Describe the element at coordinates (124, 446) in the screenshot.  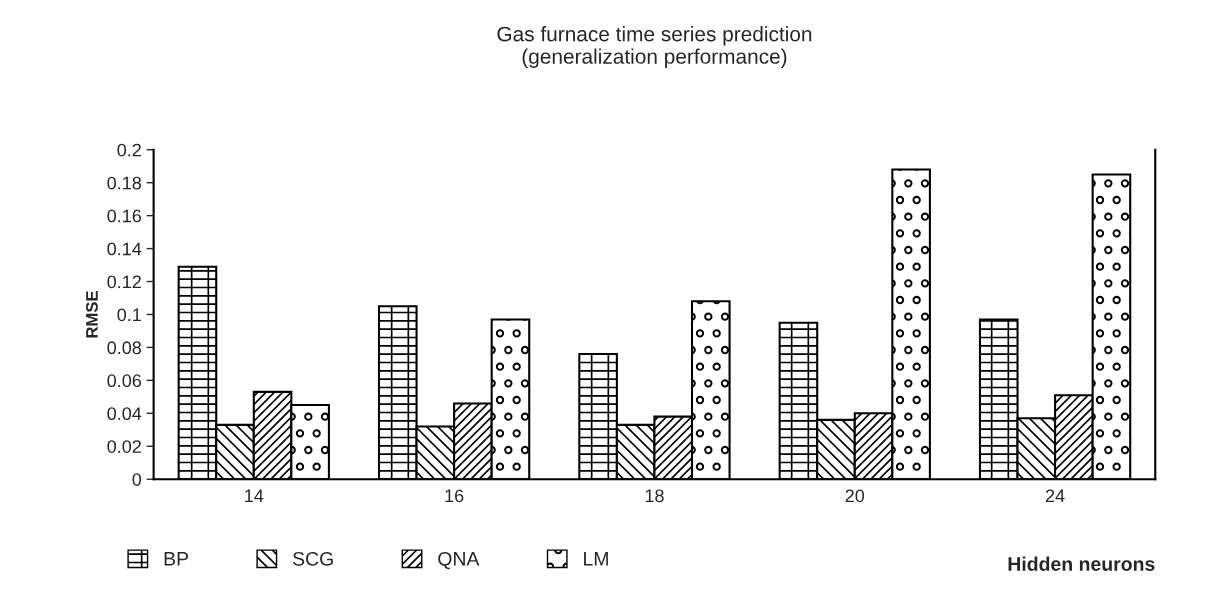
I see `y-tick-label: 0.02` at that location.